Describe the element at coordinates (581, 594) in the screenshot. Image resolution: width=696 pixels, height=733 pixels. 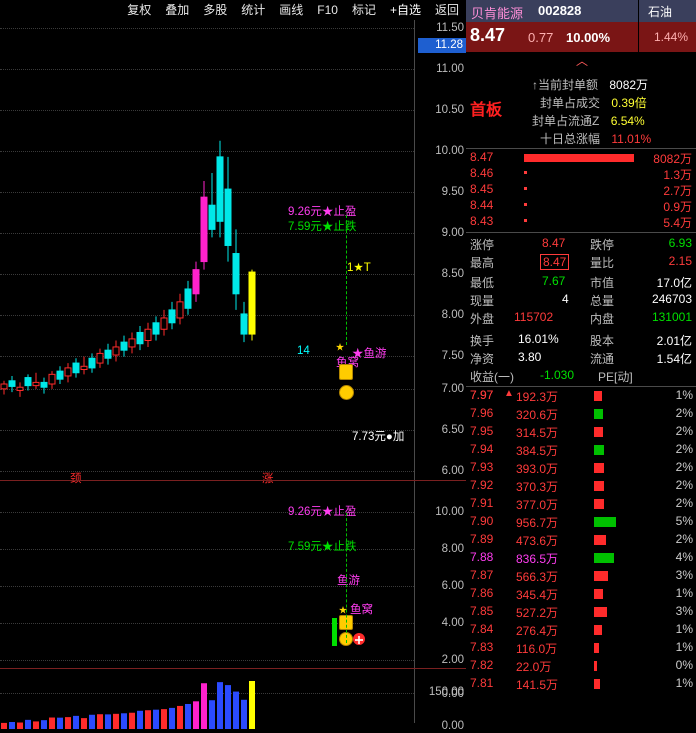
I see `tape-row: 7.86 345.4万 1%` at that location.